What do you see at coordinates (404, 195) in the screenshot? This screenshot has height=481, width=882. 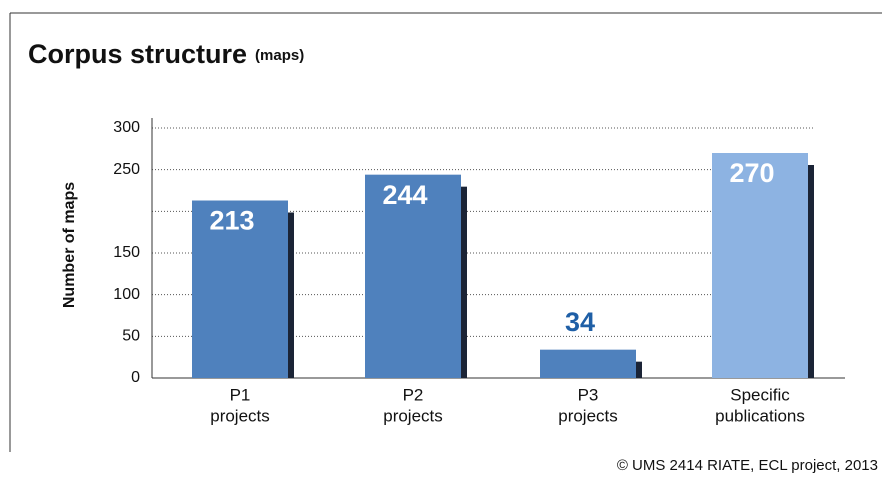 I see `value-label: 244` at bounding box center [404, 195].